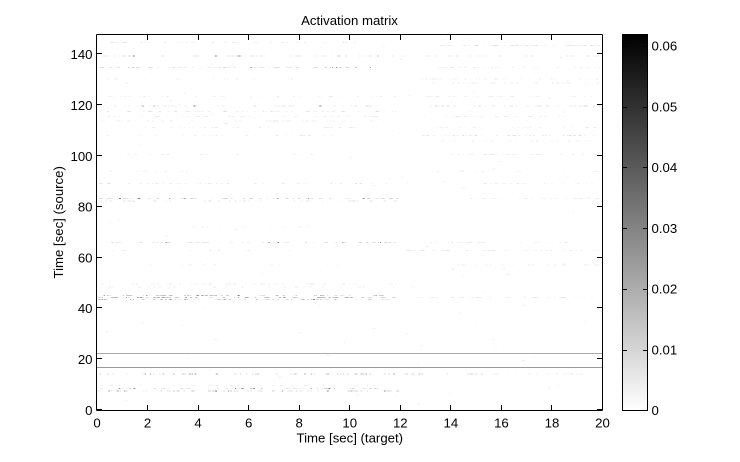 The image size is (740, 462). I want to click on svg-text: 60, so click(85, 257).